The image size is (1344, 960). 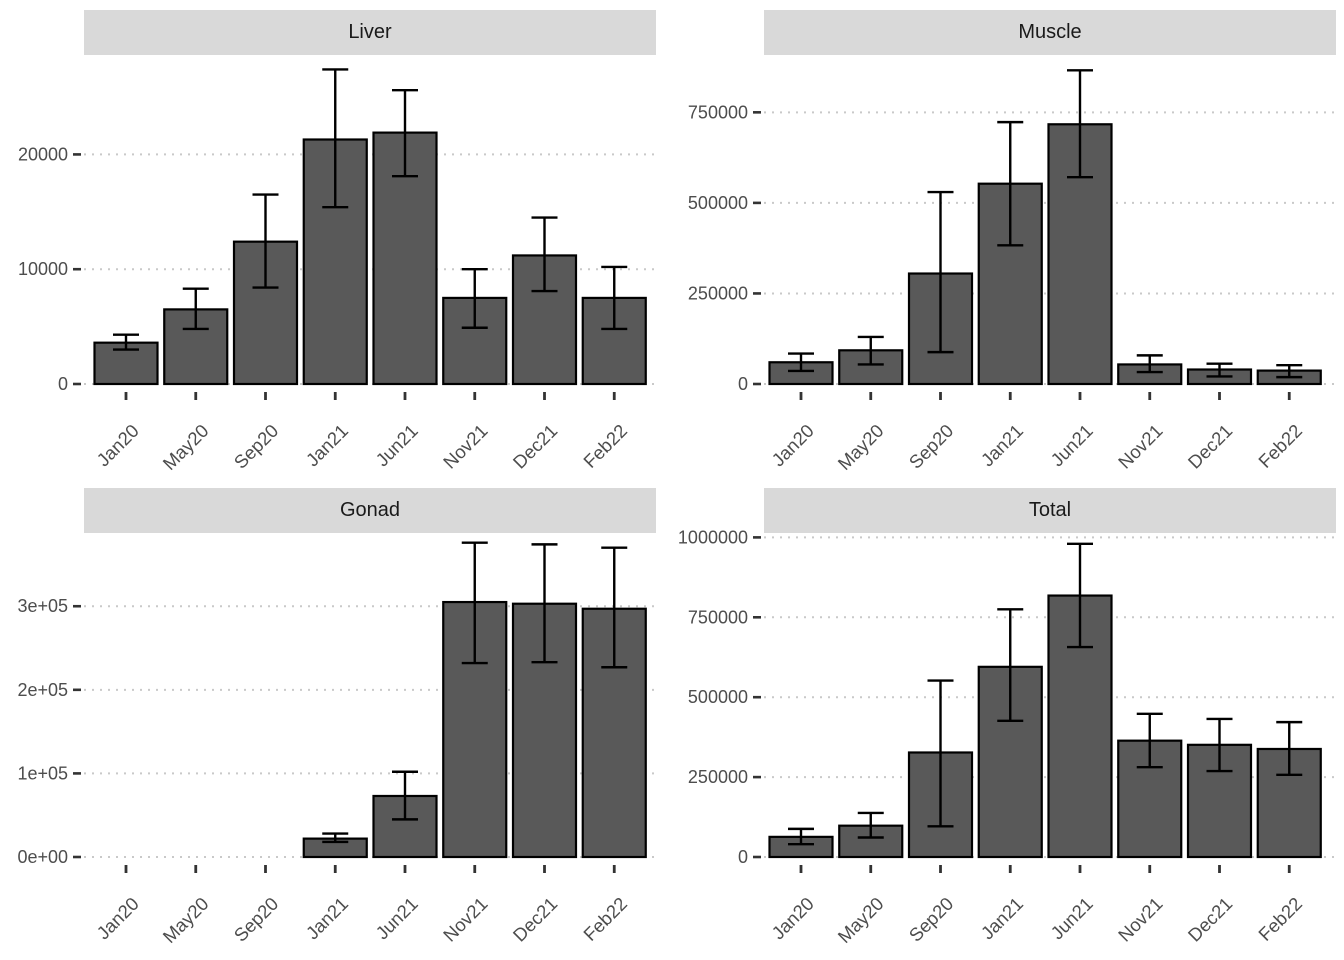 I want to click on x-tick-label-muscle-Nov21: Nov21, so click(x=1140, y=446).